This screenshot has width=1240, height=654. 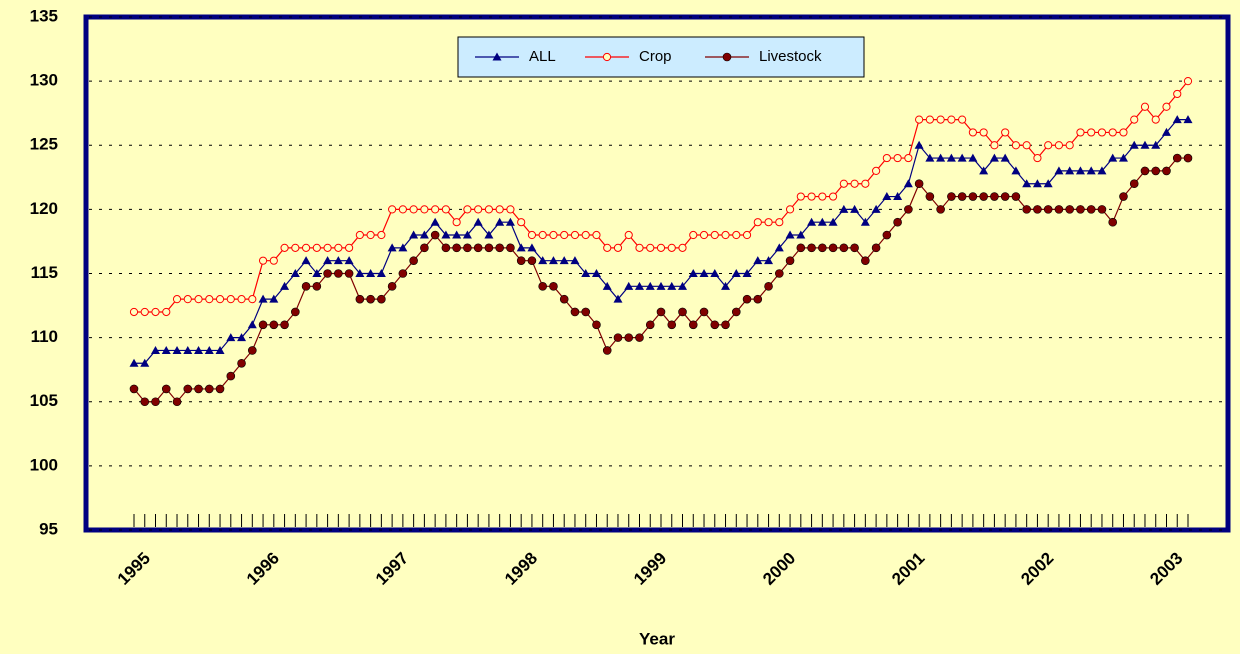 I want to click on y-tick-label: 105, so click(x=44, y=400).